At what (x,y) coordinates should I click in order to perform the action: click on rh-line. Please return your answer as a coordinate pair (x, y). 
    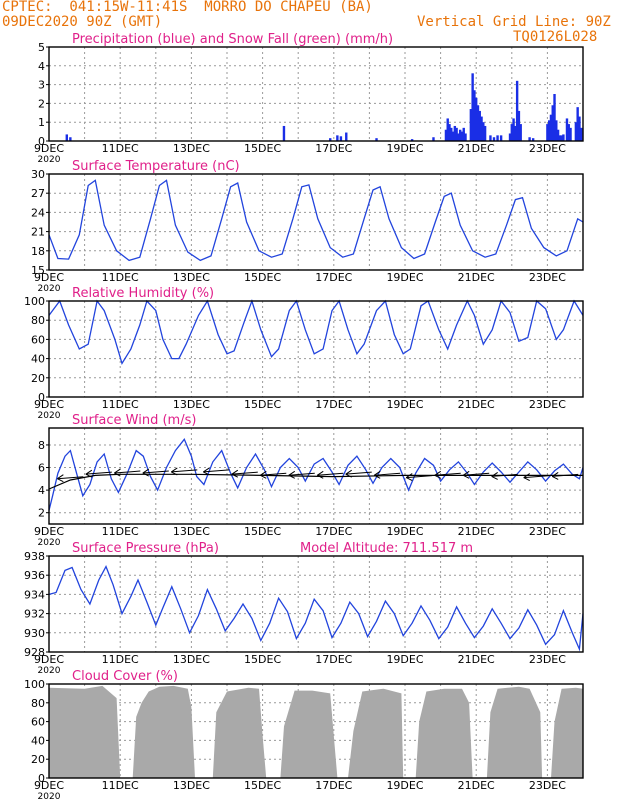
    Looking at the image, I should click on (316, 331).